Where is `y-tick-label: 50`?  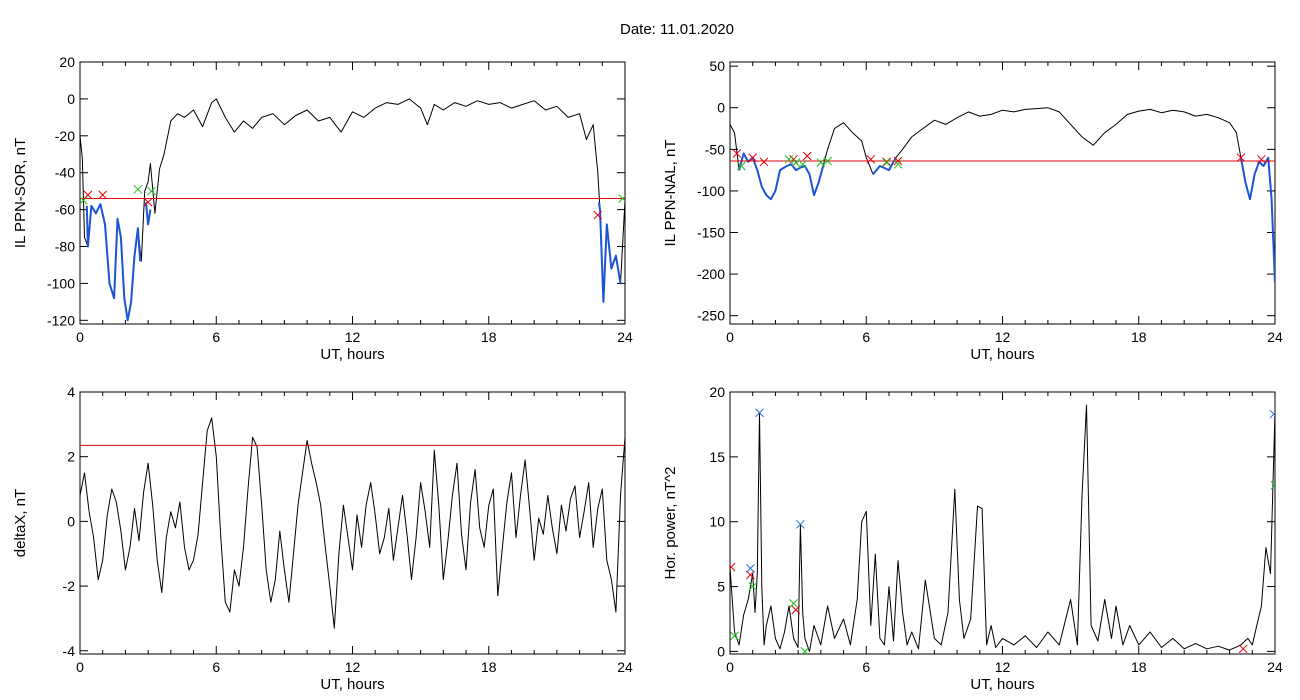
y-tick-label: 50 is located at coordinates (717, 66).